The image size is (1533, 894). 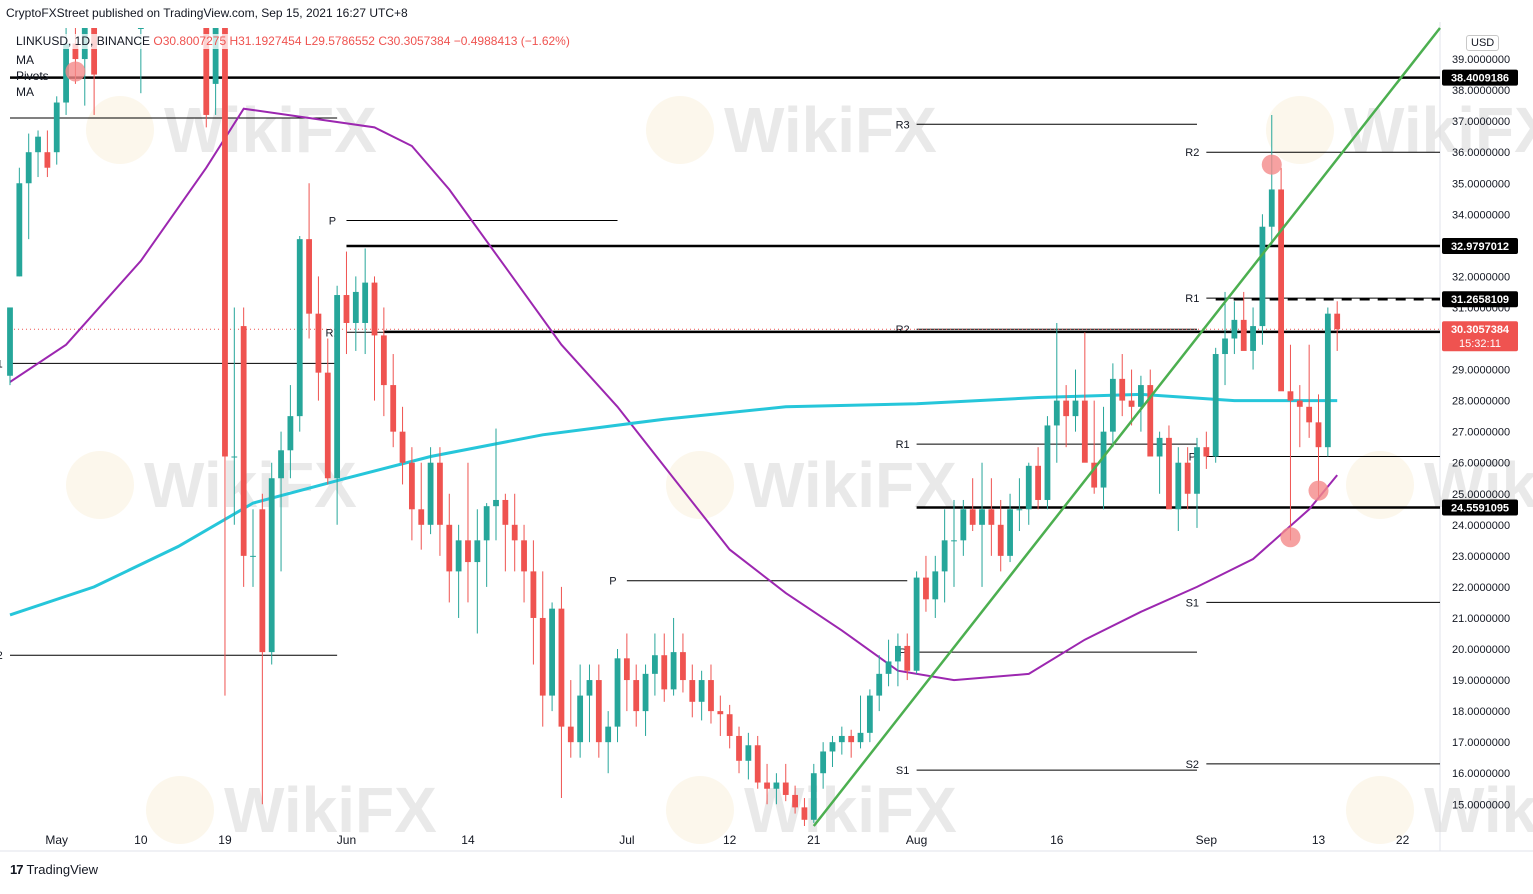 What do you see at coordinates (25, 60) in the screenshot?
I see `legend-ma-1: MA` at bounding box center [25, 60].